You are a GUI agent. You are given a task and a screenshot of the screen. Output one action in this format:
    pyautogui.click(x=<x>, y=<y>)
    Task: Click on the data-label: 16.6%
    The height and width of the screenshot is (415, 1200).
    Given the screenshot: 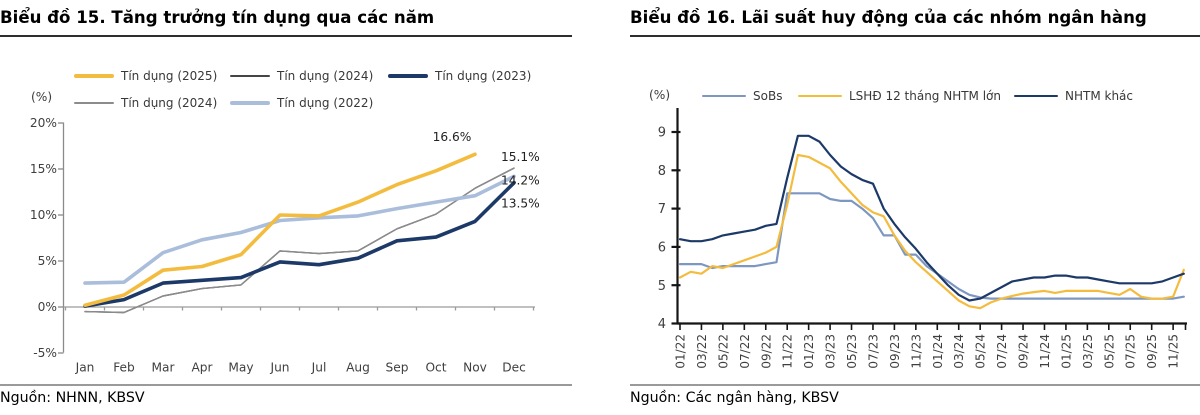 What is the action you would take?
    pyautogui.click(x=452, y=137)
    